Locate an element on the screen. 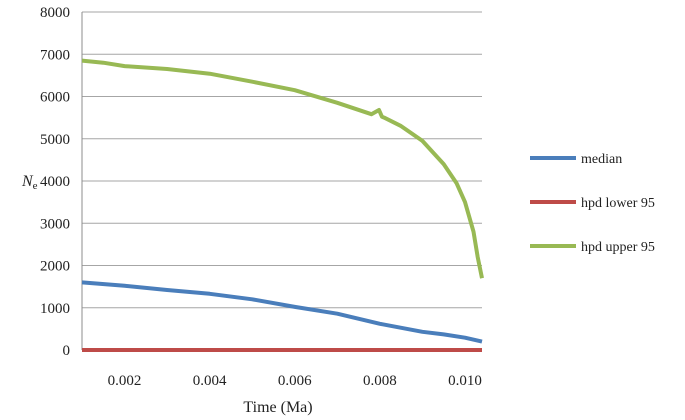 The height and width of the screenshot is (420, 685). y-axis-title-main: N is located at coordinates (27, 181).